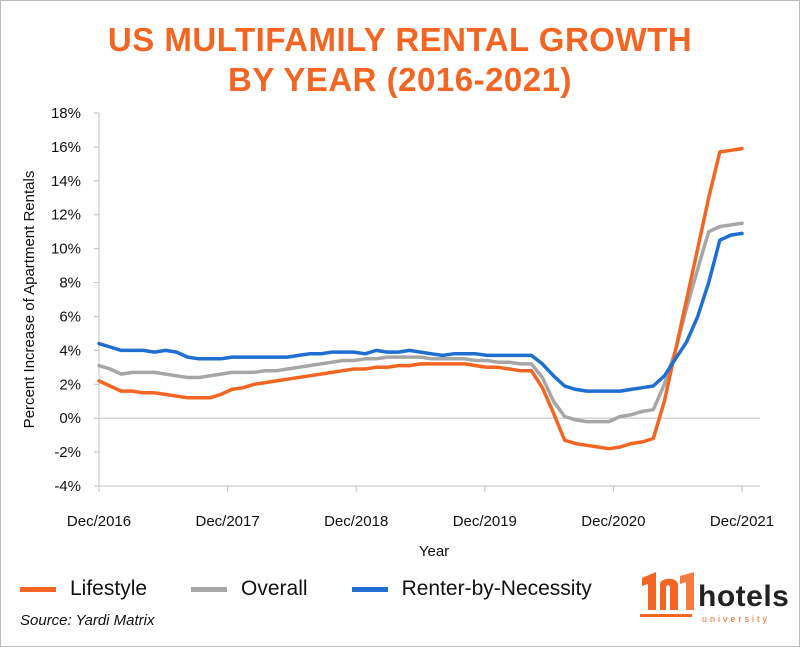 The height and width of the screenshot is (647, 800). What do you see at coordinates (274, 588) in the screenshot?
I see `legend-label-overall: Overall` at bounding box center [274, 588].